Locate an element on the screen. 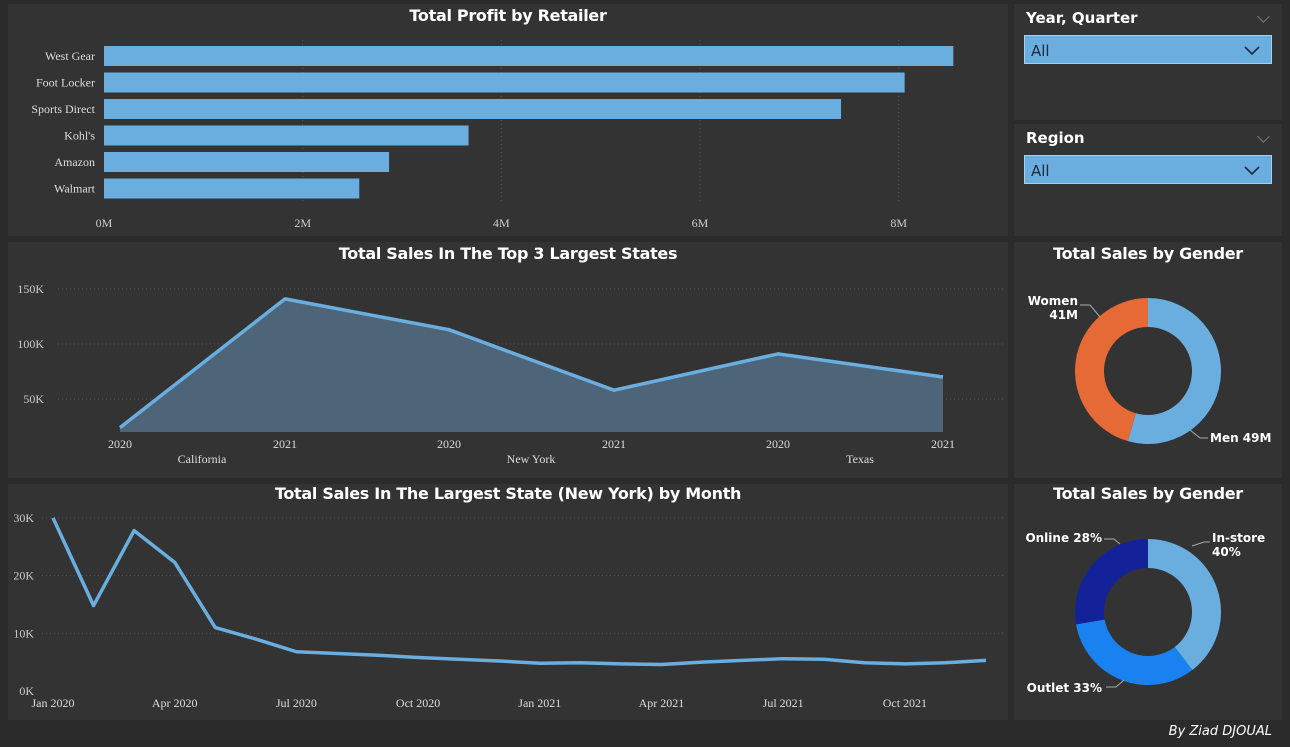 This screenshot has width=1290, height=747. slicer-title: Region is located at coordinates (1055, 138).